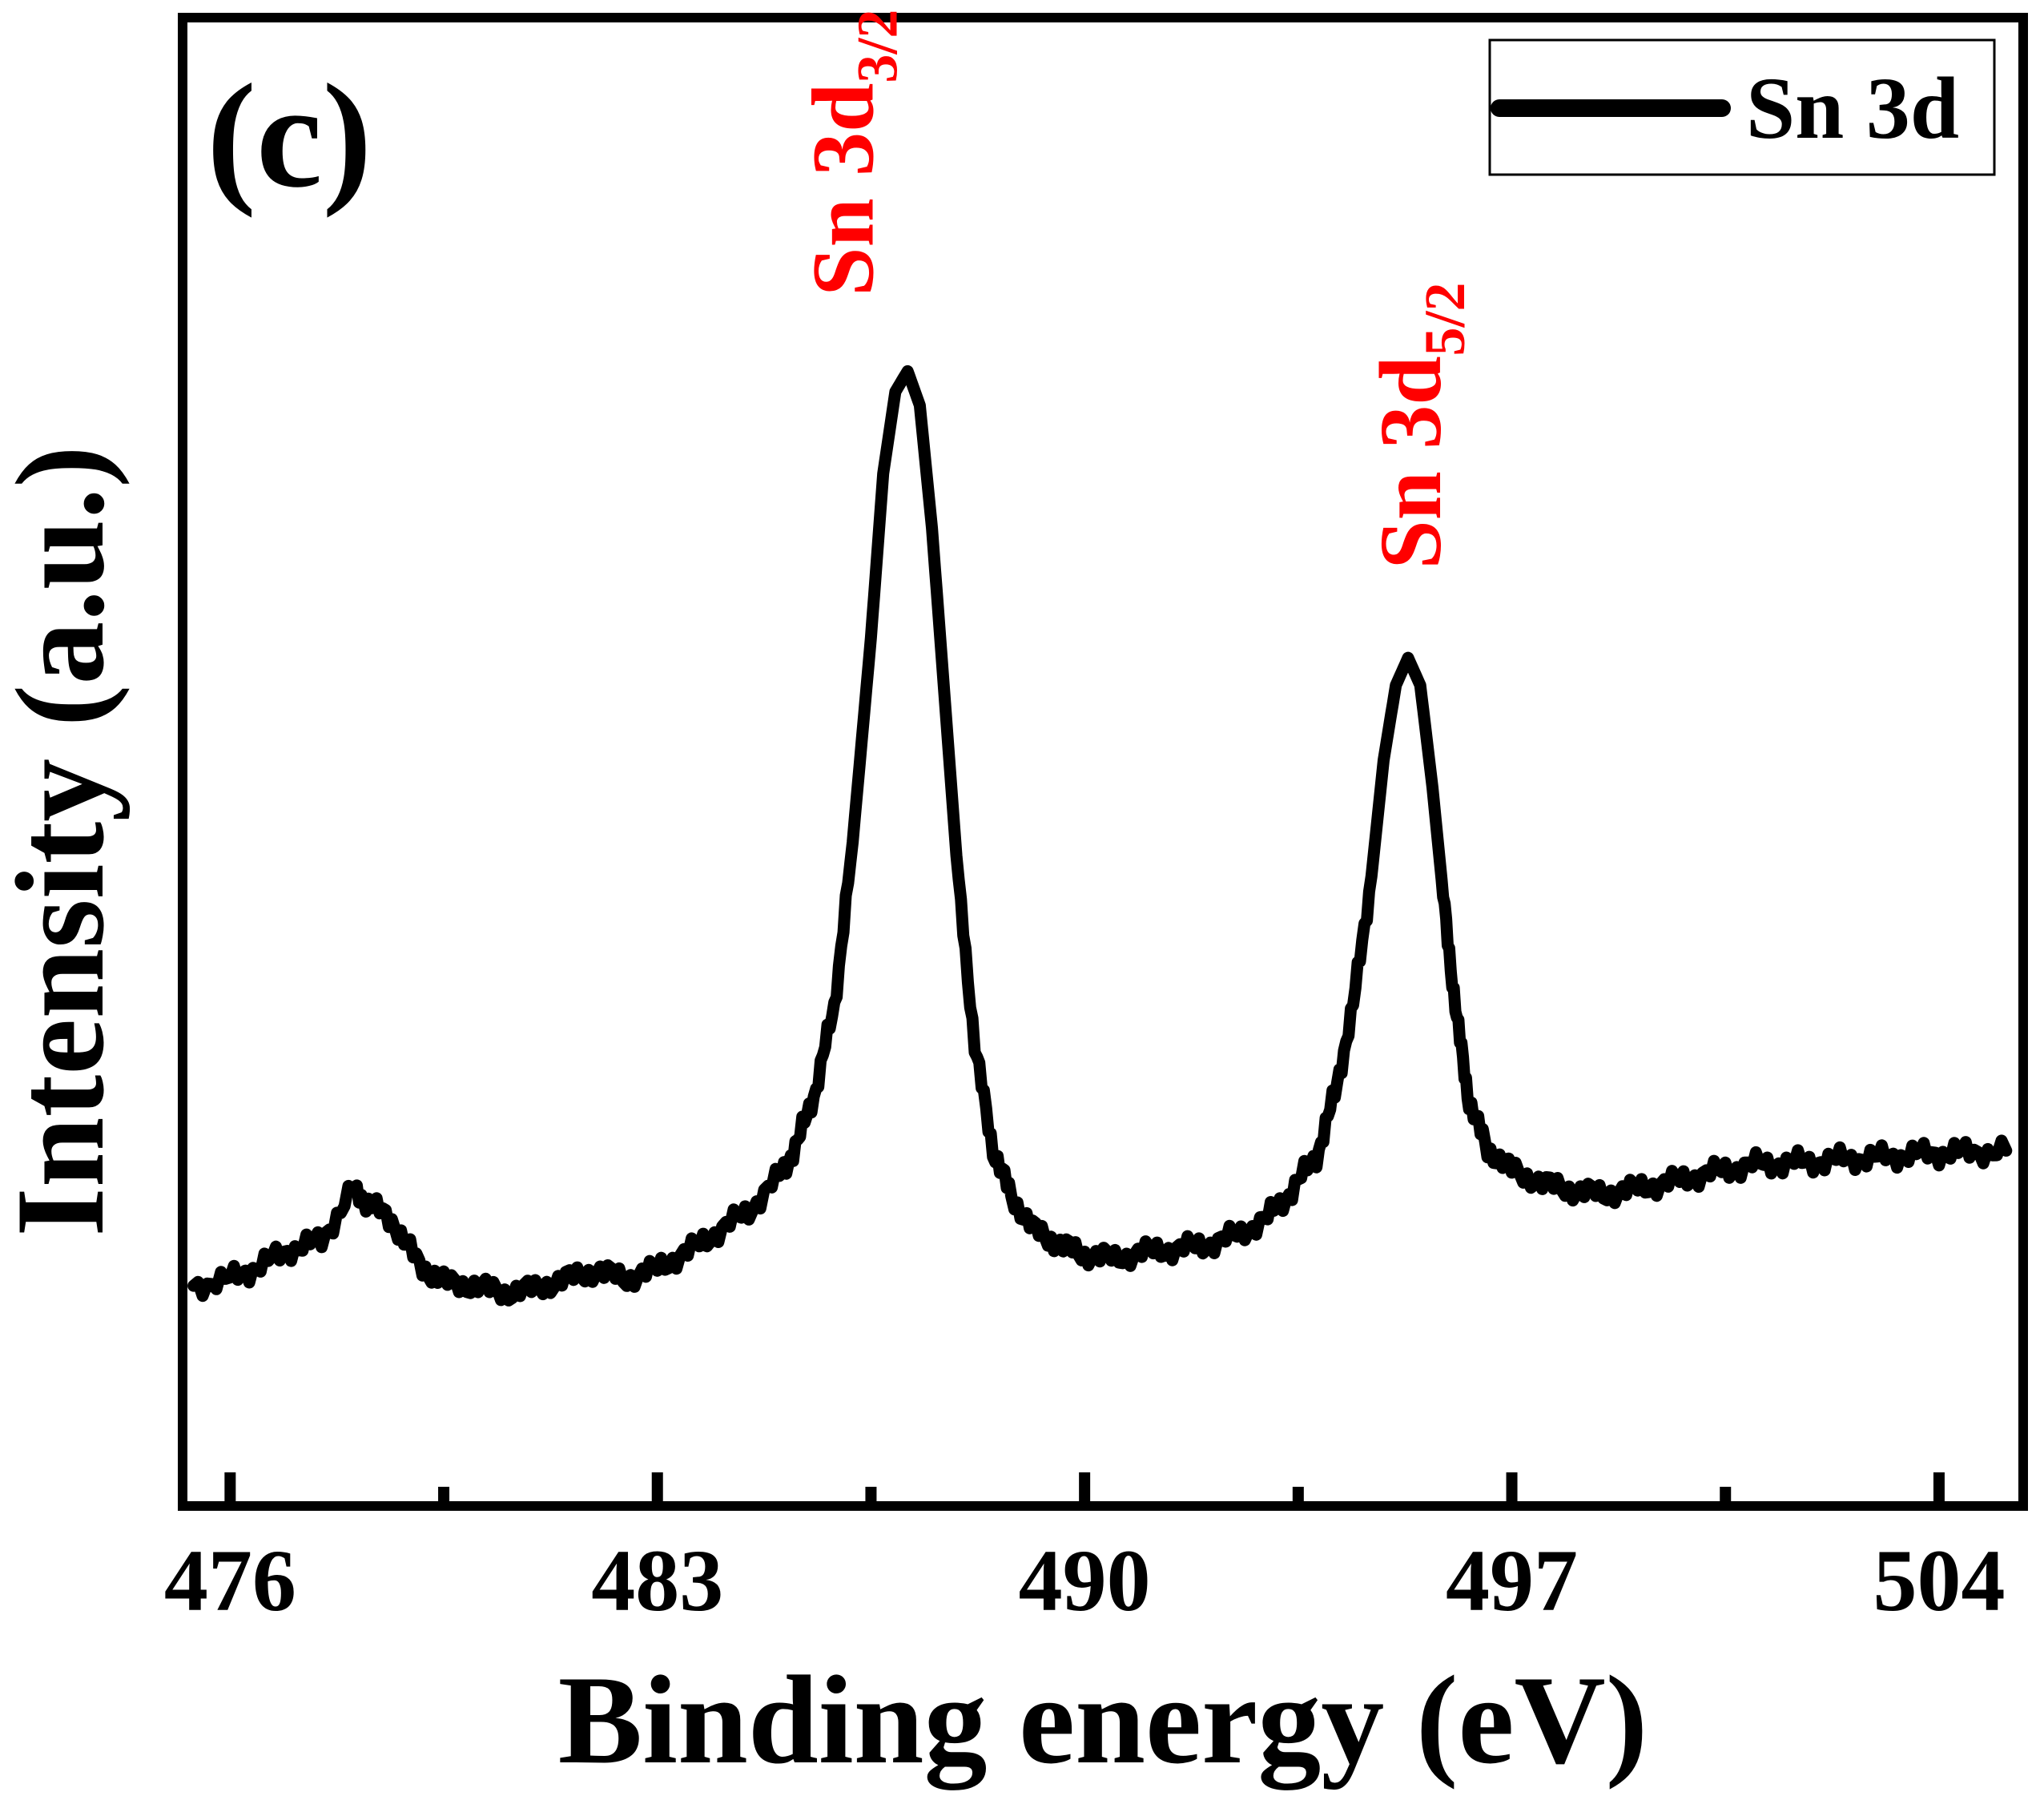 This screenshot has height=1800, width=2044. Describe the element at coordinates (1939, 1580) in the screenshot. I see `x-tick-label: 504` at that location.